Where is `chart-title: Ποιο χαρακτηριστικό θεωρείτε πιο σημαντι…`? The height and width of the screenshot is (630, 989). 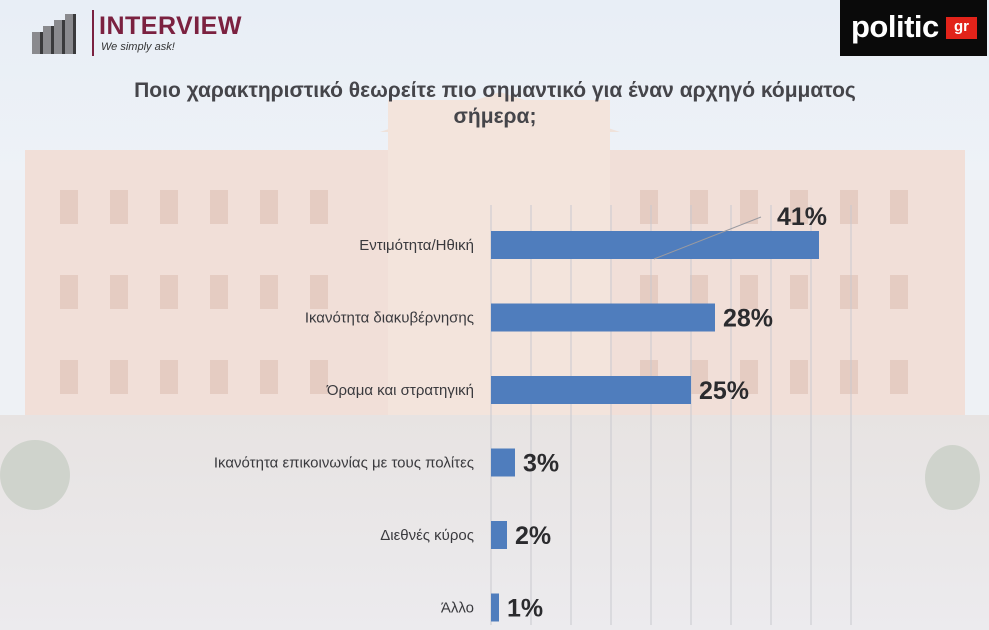 chart-title: Ποιο χαρακτηριστικό θεωρείτε πιο σημαντι… is located at coordinates (495, 103).